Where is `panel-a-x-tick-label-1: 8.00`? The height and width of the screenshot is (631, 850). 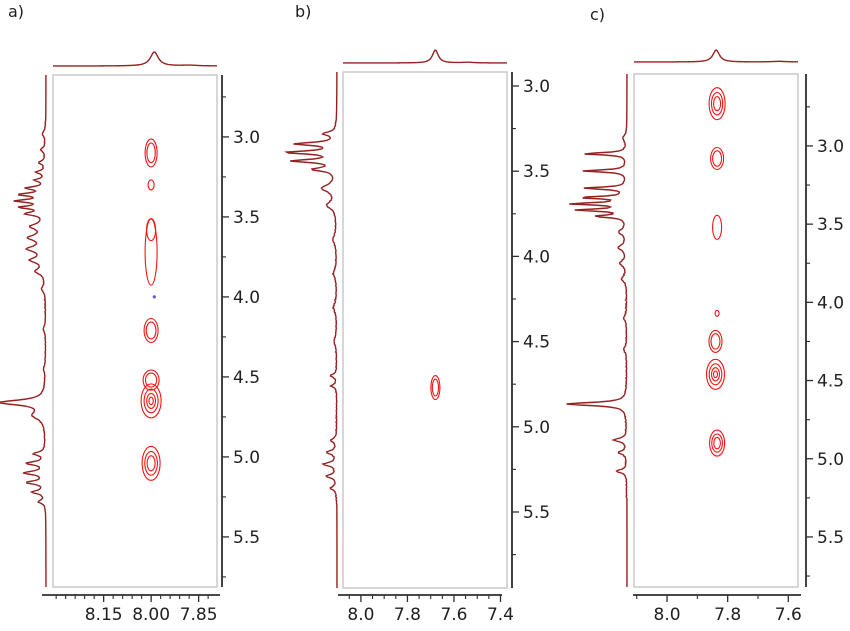
panel-a-x-tick-label-1: 8.00 is located at coordinates (151, 615).